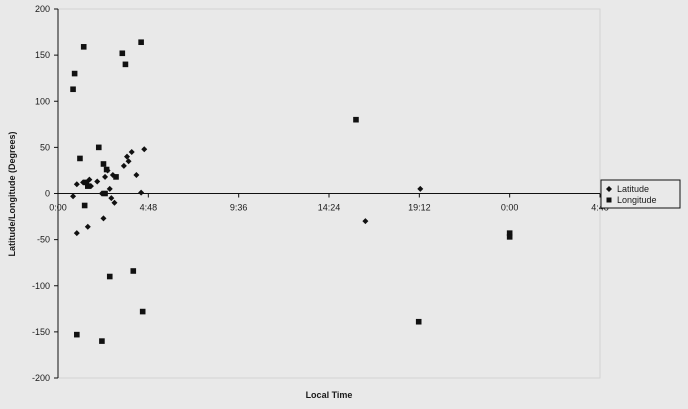 This screenshot has width=688, height=409. I want to click on y-tick-label: -50, so click(43, 240).